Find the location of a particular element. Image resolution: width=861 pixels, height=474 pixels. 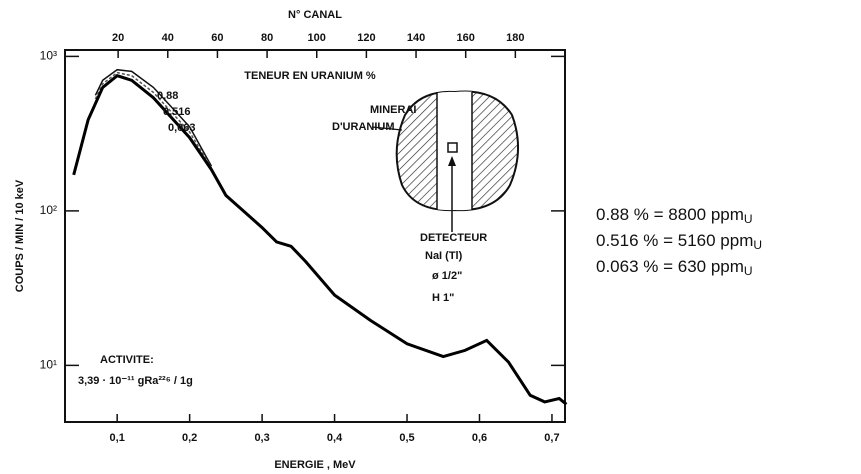

x-tick-label: 0,7 is located at coordinates (551, 438).